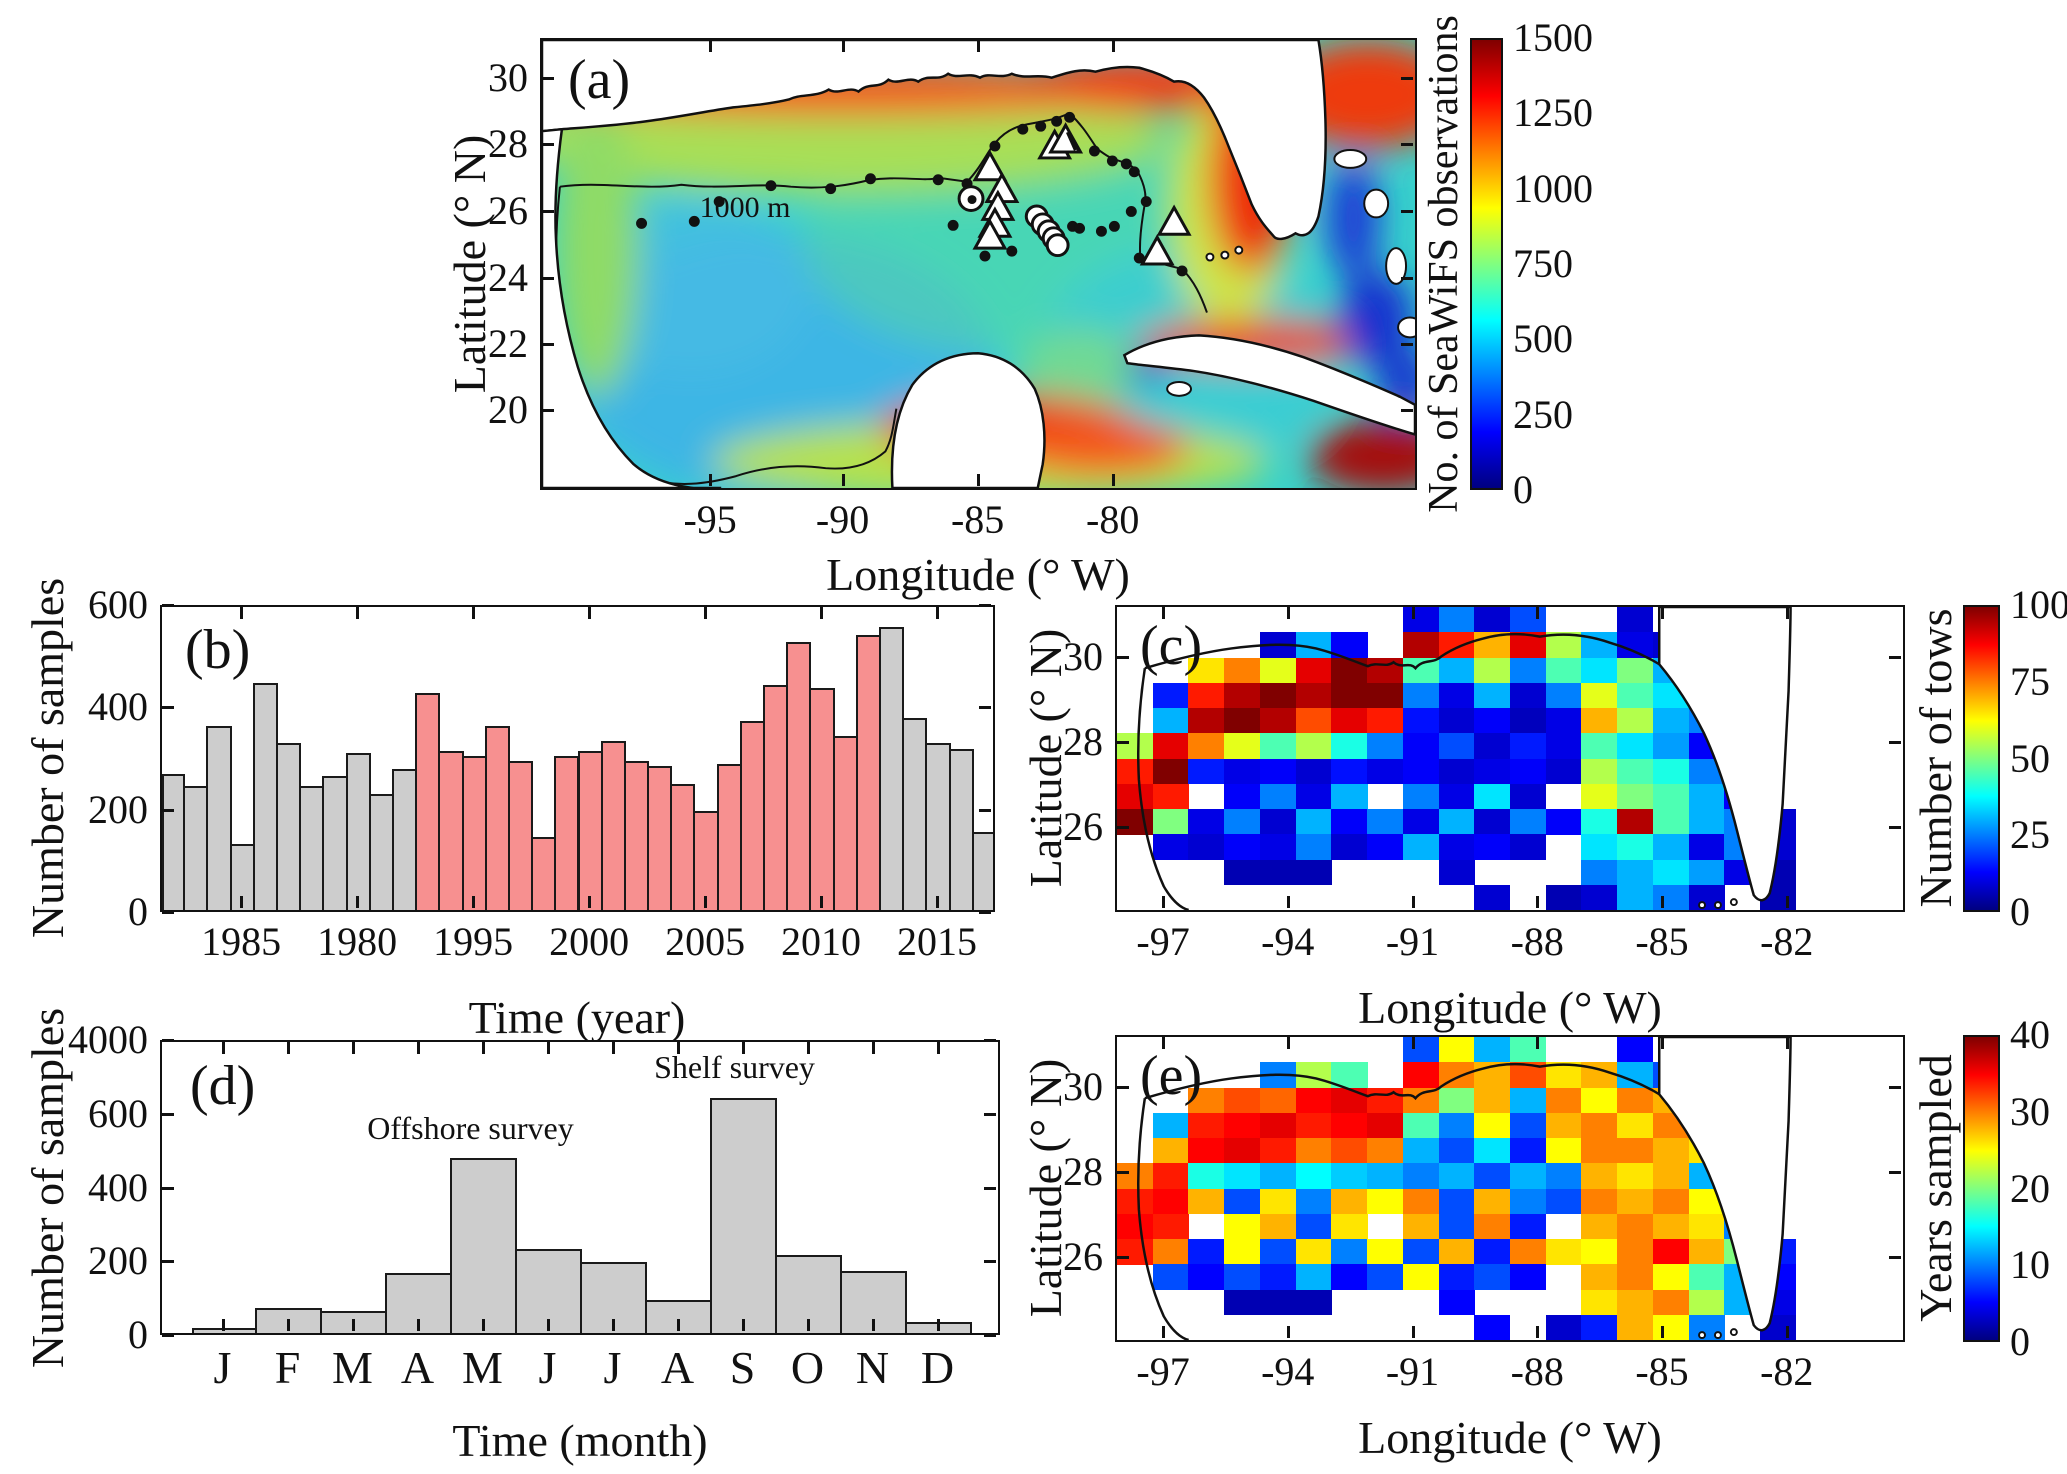 Image resolution: width=2067 pixels, height=1474 pixels. Describe the element at coordinates (483, 1245) in the screenshot. I see `month-bar` at that location.